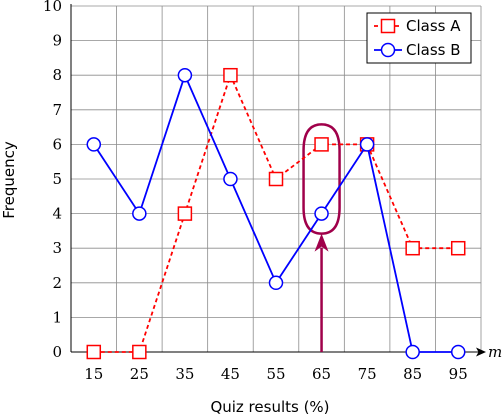 The image size is (504, 416). I want to click on legend-label: Class A, so click(433, 26).